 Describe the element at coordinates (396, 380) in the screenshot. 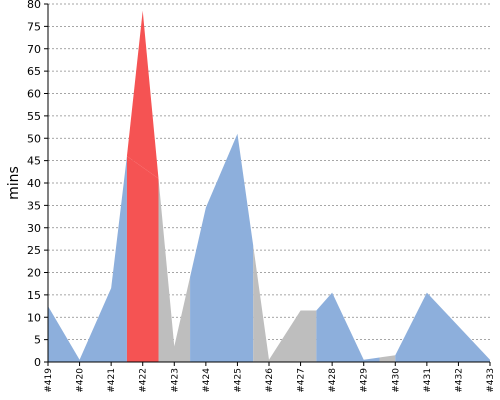

I see `x-tick-label-430: #430` at that location.